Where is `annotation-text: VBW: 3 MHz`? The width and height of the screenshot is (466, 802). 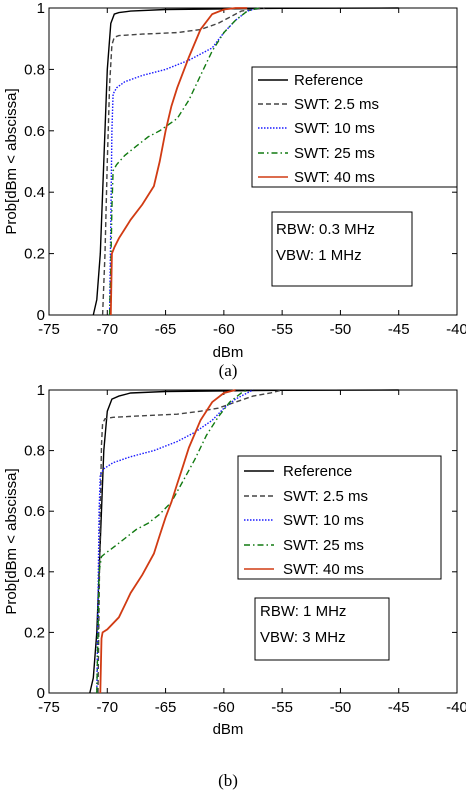
annotation-text: VBW: 3 MHz is located at coordinates (303, 637).